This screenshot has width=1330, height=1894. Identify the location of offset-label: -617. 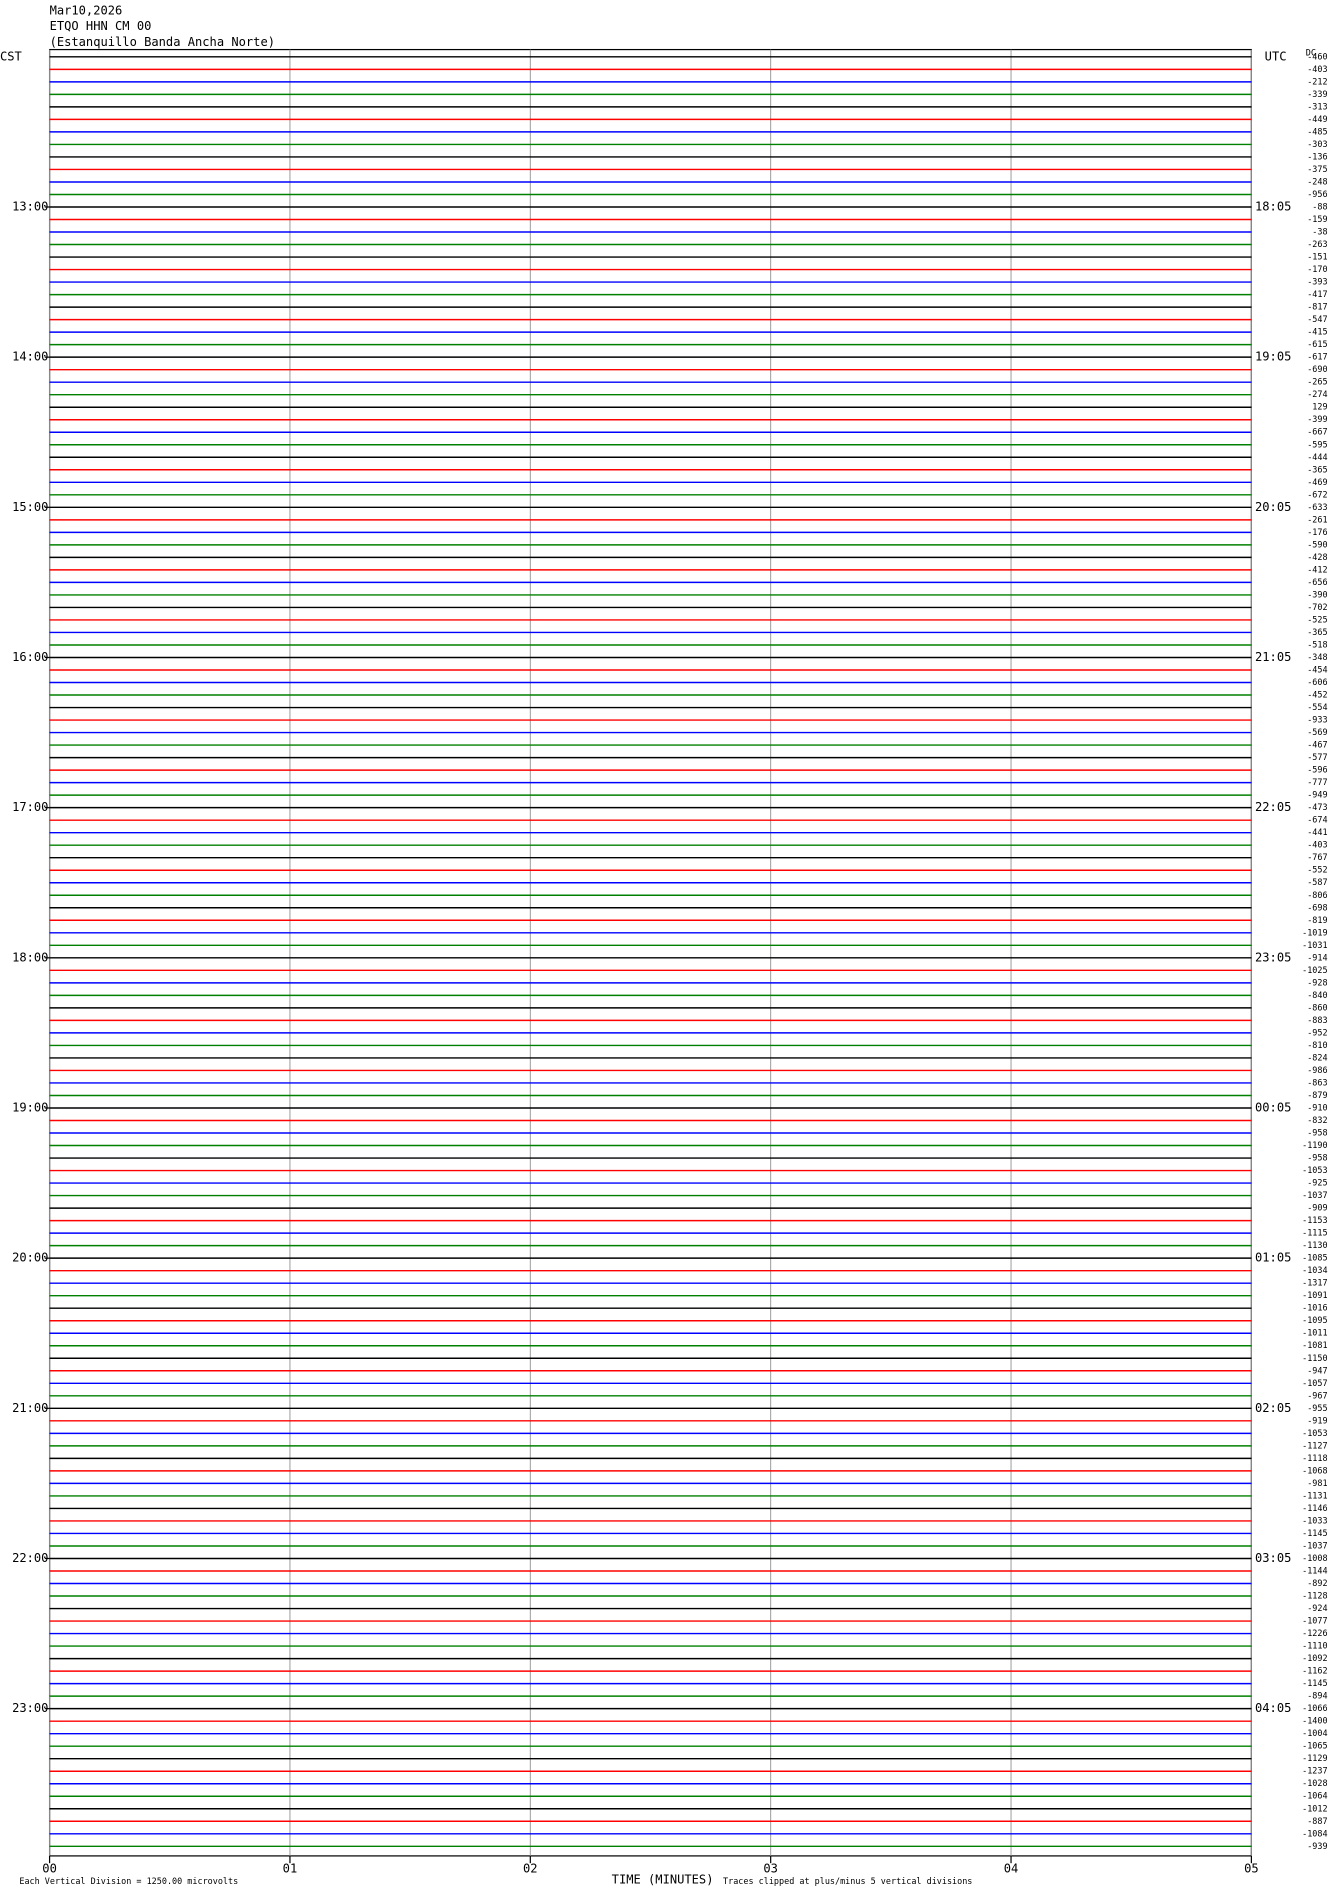
(1317, 357).